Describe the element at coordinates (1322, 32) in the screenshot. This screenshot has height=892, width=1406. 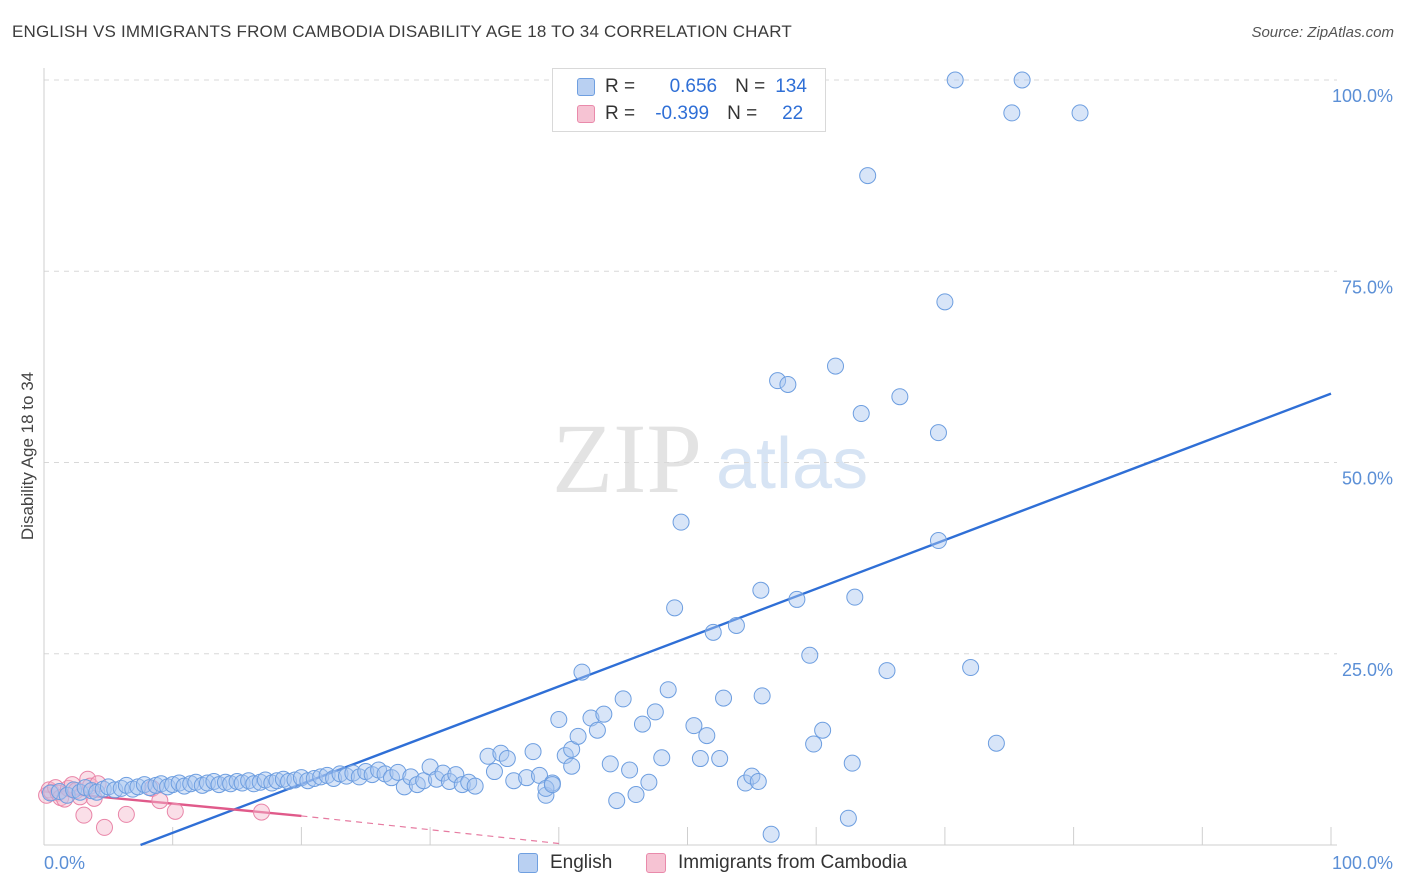
I see `chart-source: Source: ZipAtlas.com` at that location.